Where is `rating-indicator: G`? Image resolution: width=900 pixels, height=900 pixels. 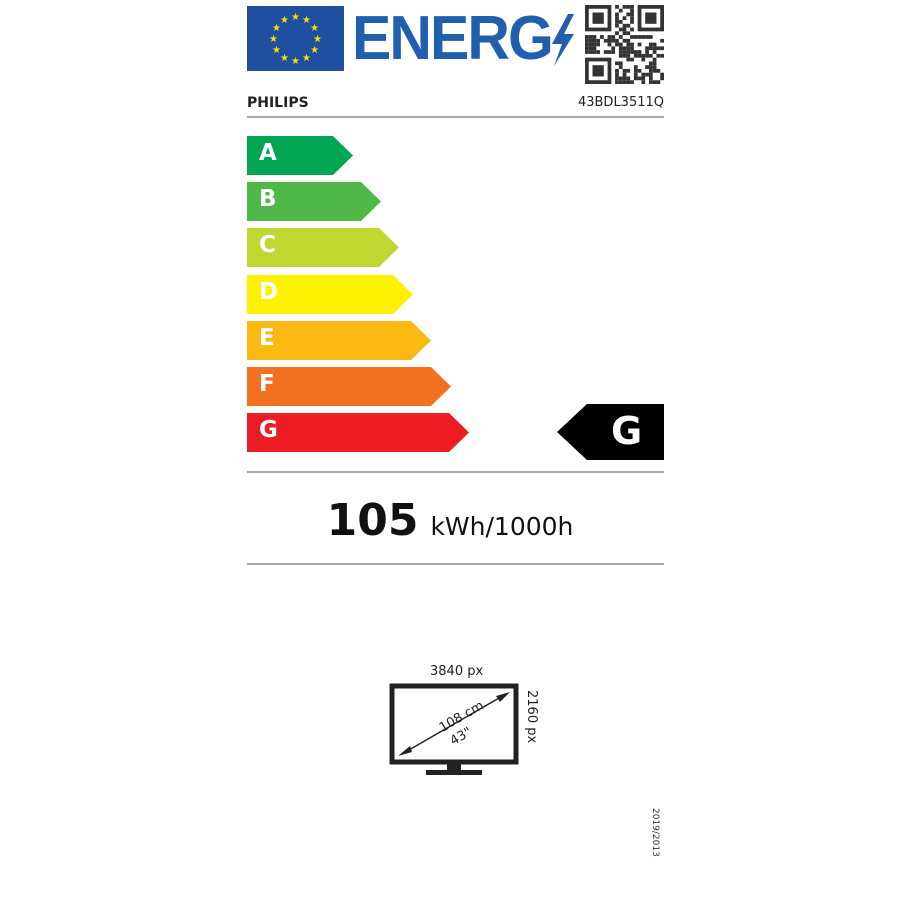 rating-indicator: G is located at coordinates (610, 432).